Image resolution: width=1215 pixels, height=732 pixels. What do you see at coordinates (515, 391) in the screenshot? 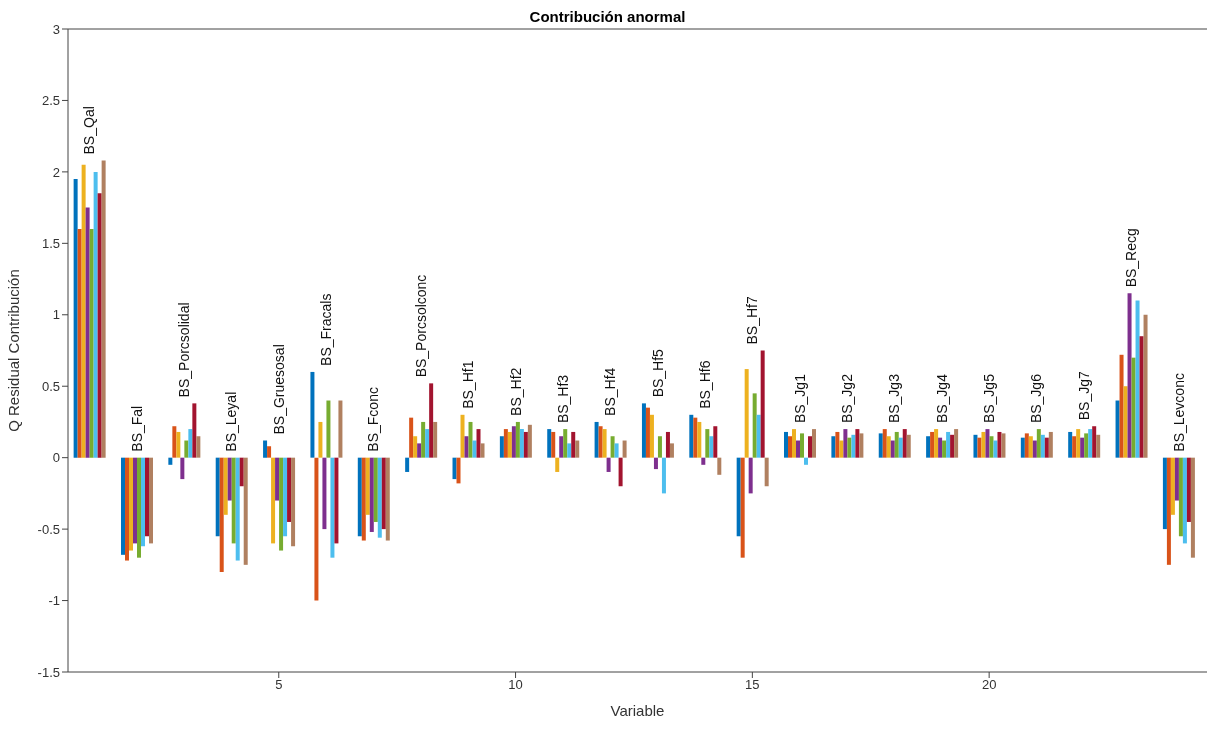
I see `annotation: BS_Hf2` at bounding box center [515, 391].